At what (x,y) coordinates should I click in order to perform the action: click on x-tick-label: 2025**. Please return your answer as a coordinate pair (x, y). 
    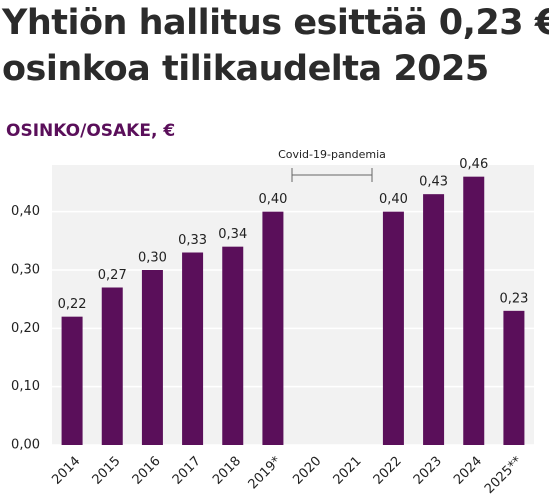
    Looking at the image, I should click on (504, 475).